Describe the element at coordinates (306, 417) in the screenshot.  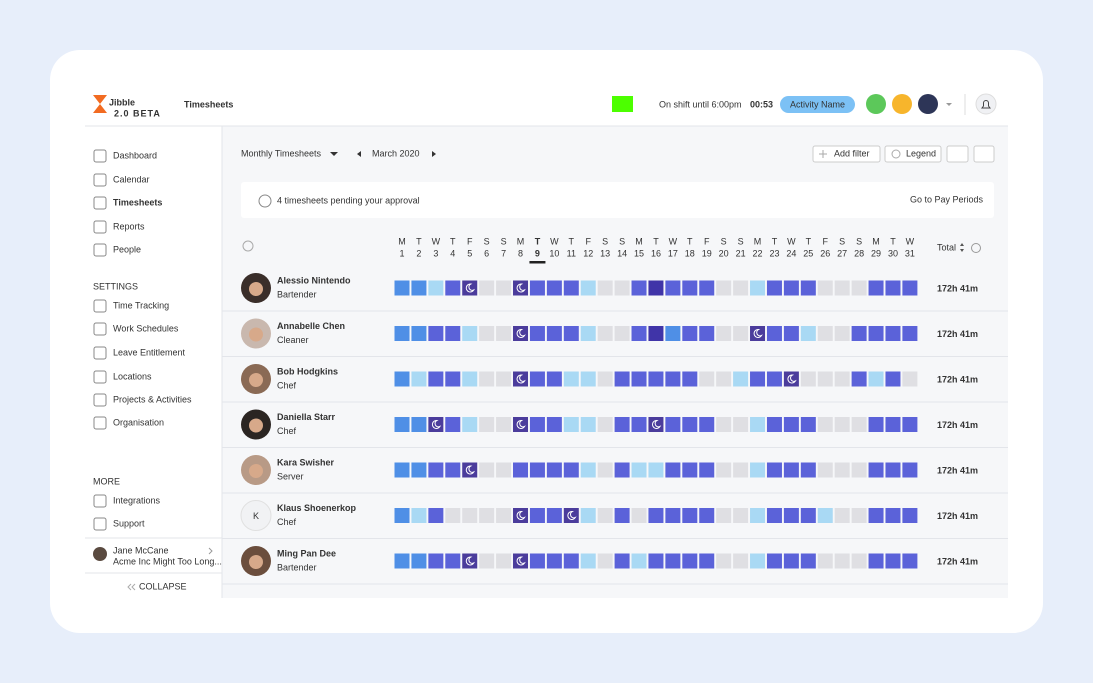
I see `employee-name: Daniella Starr` at that location.